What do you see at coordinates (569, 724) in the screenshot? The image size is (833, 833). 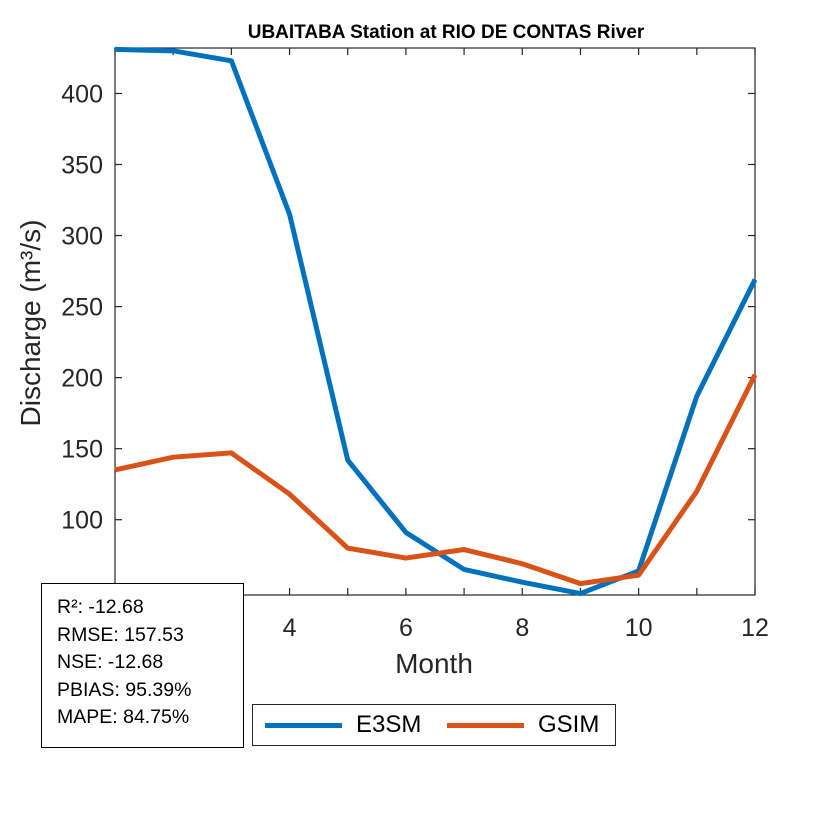 I see `legend-label-gsim: GSIM` at bounding box center [569, 724].